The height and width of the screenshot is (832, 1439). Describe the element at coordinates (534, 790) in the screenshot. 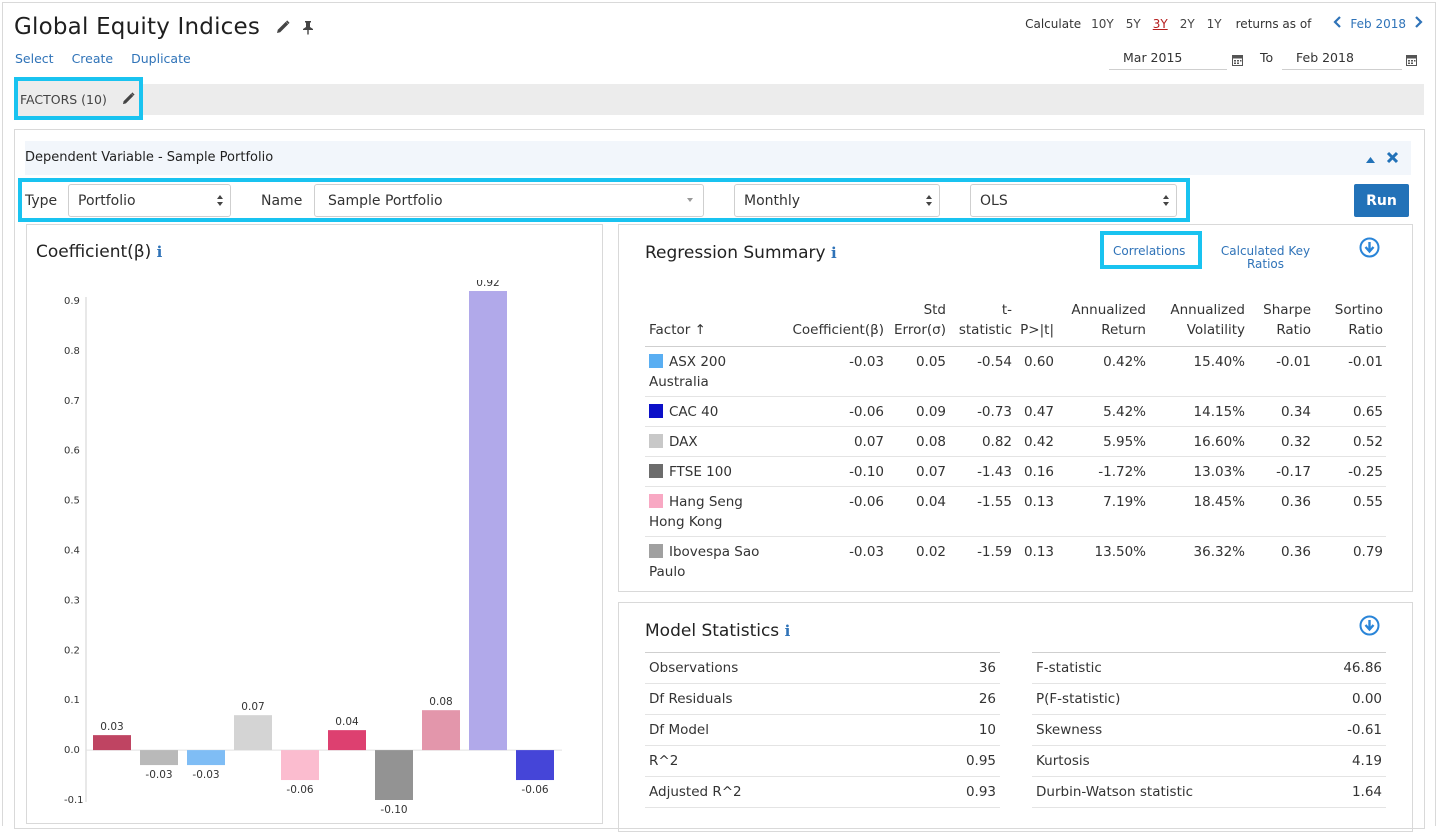

I see `bar-value-label: -0.06` at that location.